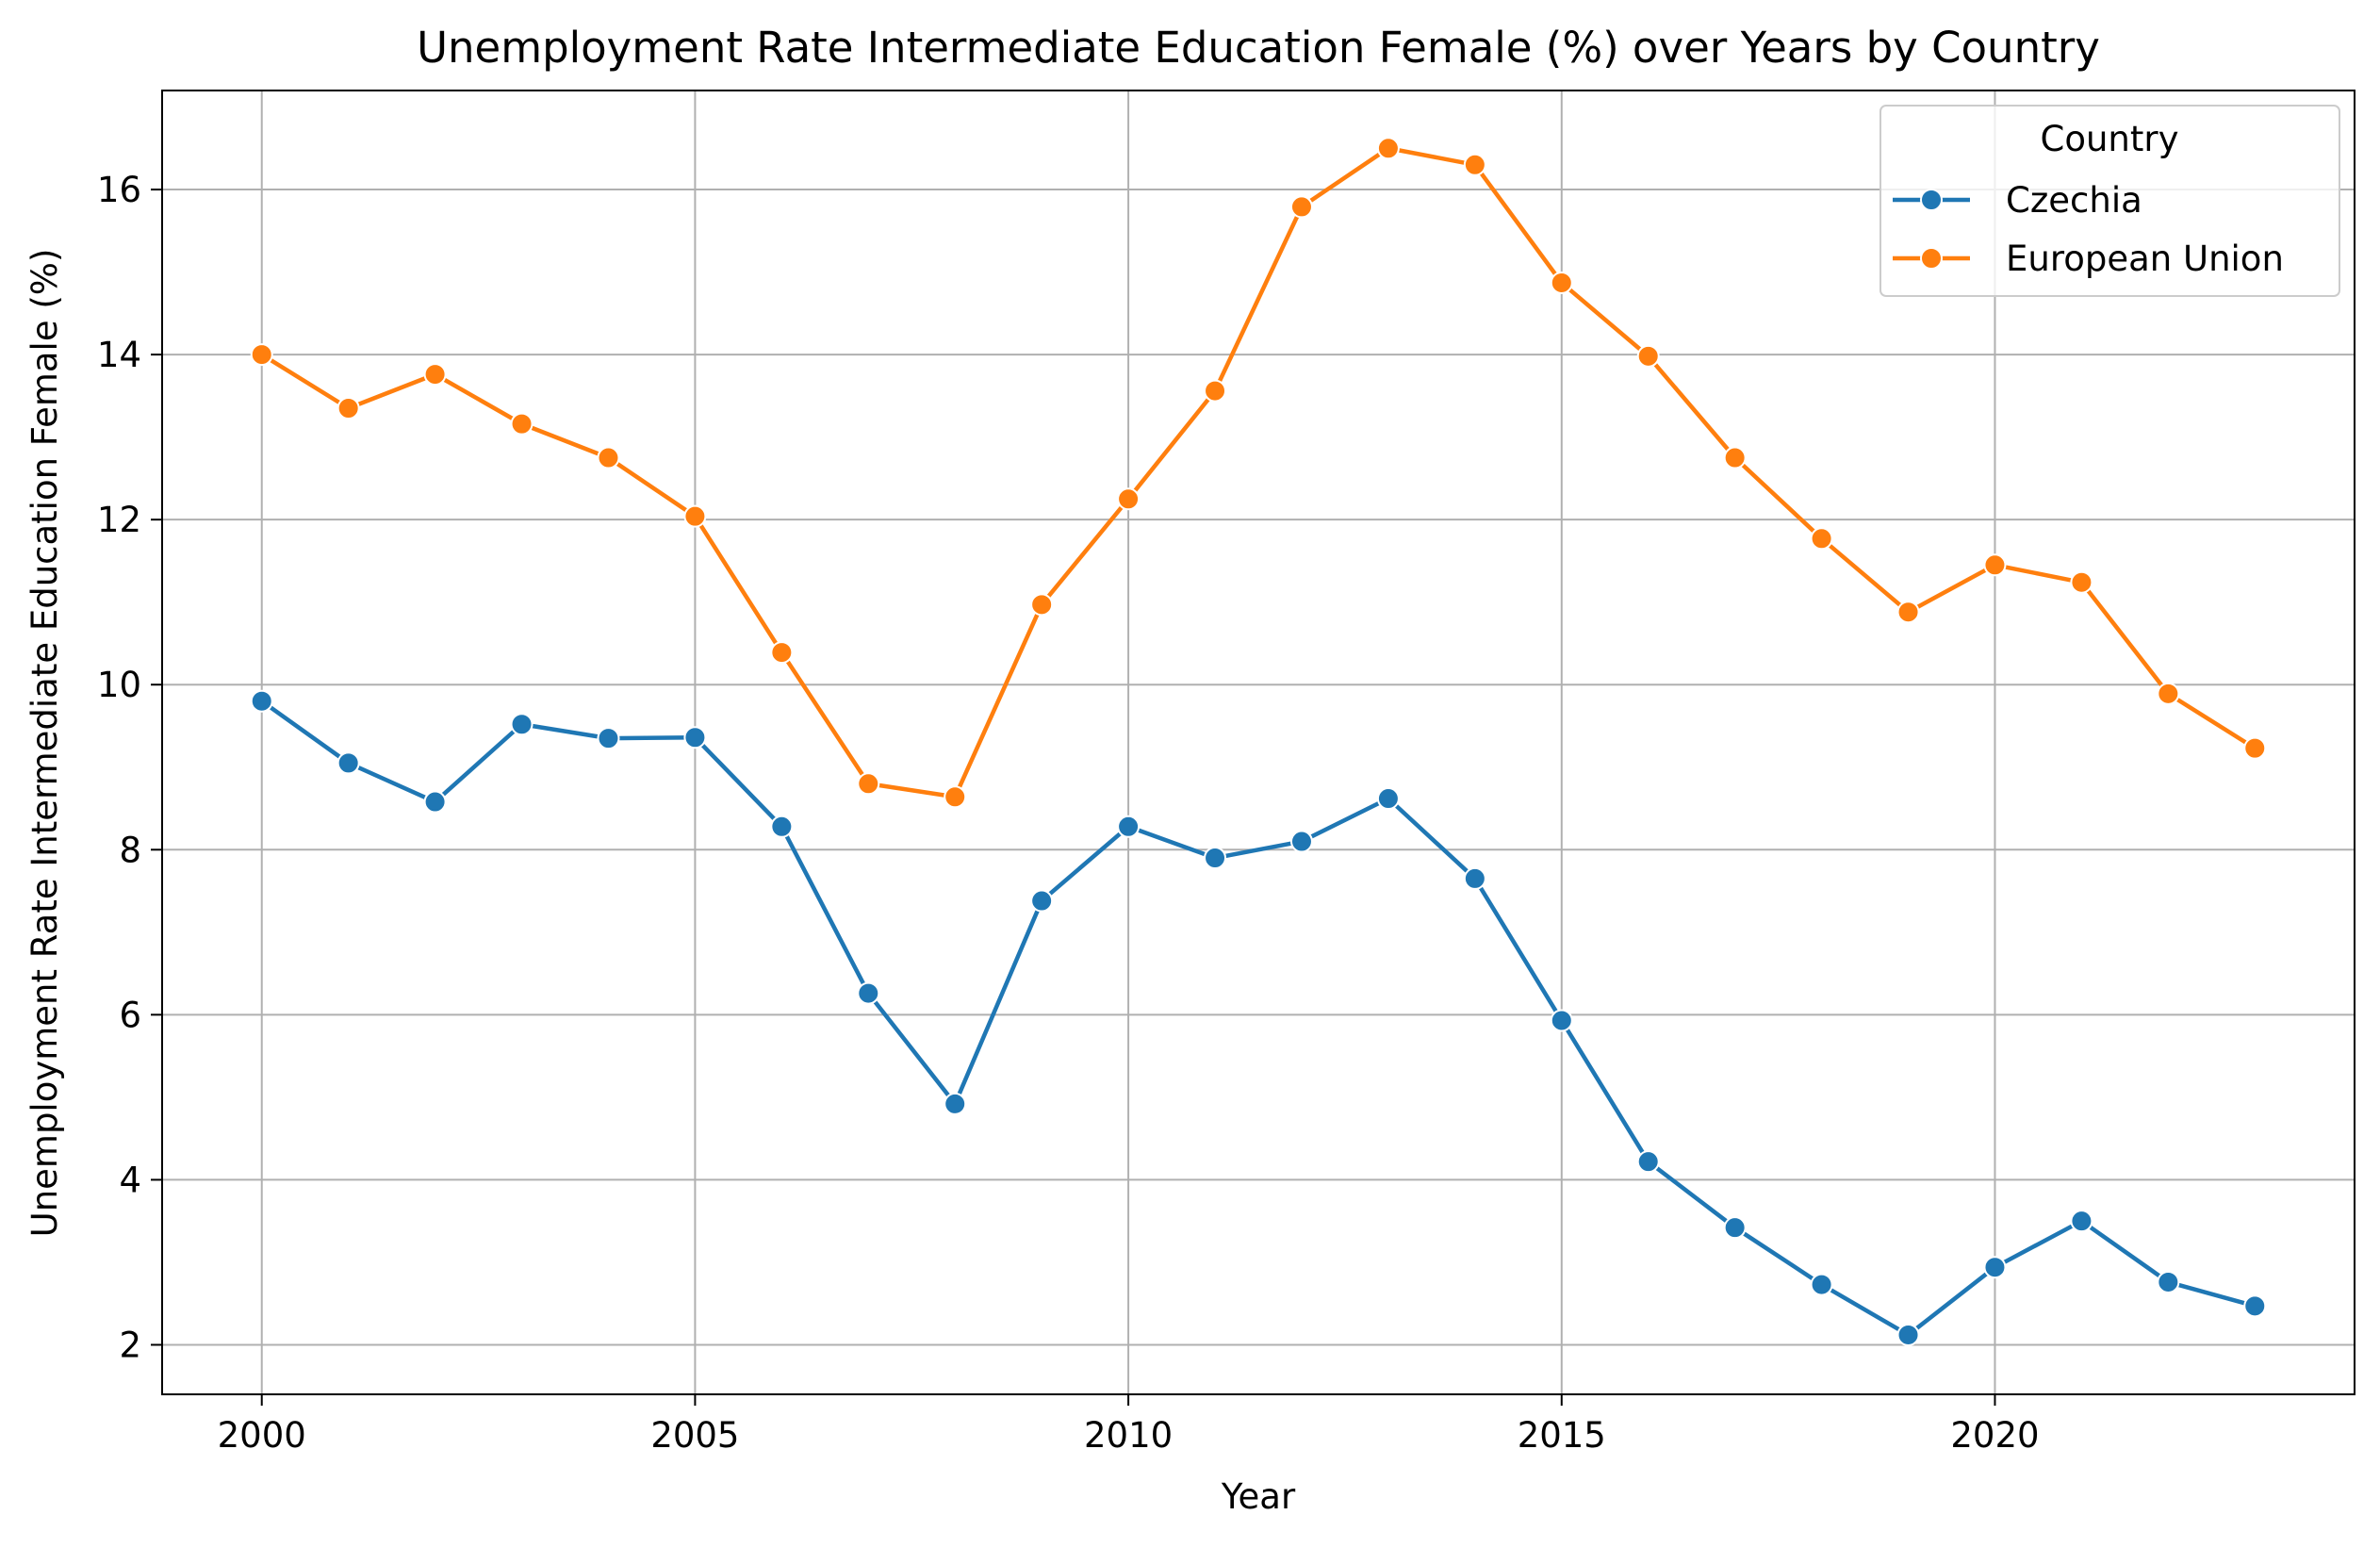  I want to click on x-axis-label: Year, so click(1258, 1496).